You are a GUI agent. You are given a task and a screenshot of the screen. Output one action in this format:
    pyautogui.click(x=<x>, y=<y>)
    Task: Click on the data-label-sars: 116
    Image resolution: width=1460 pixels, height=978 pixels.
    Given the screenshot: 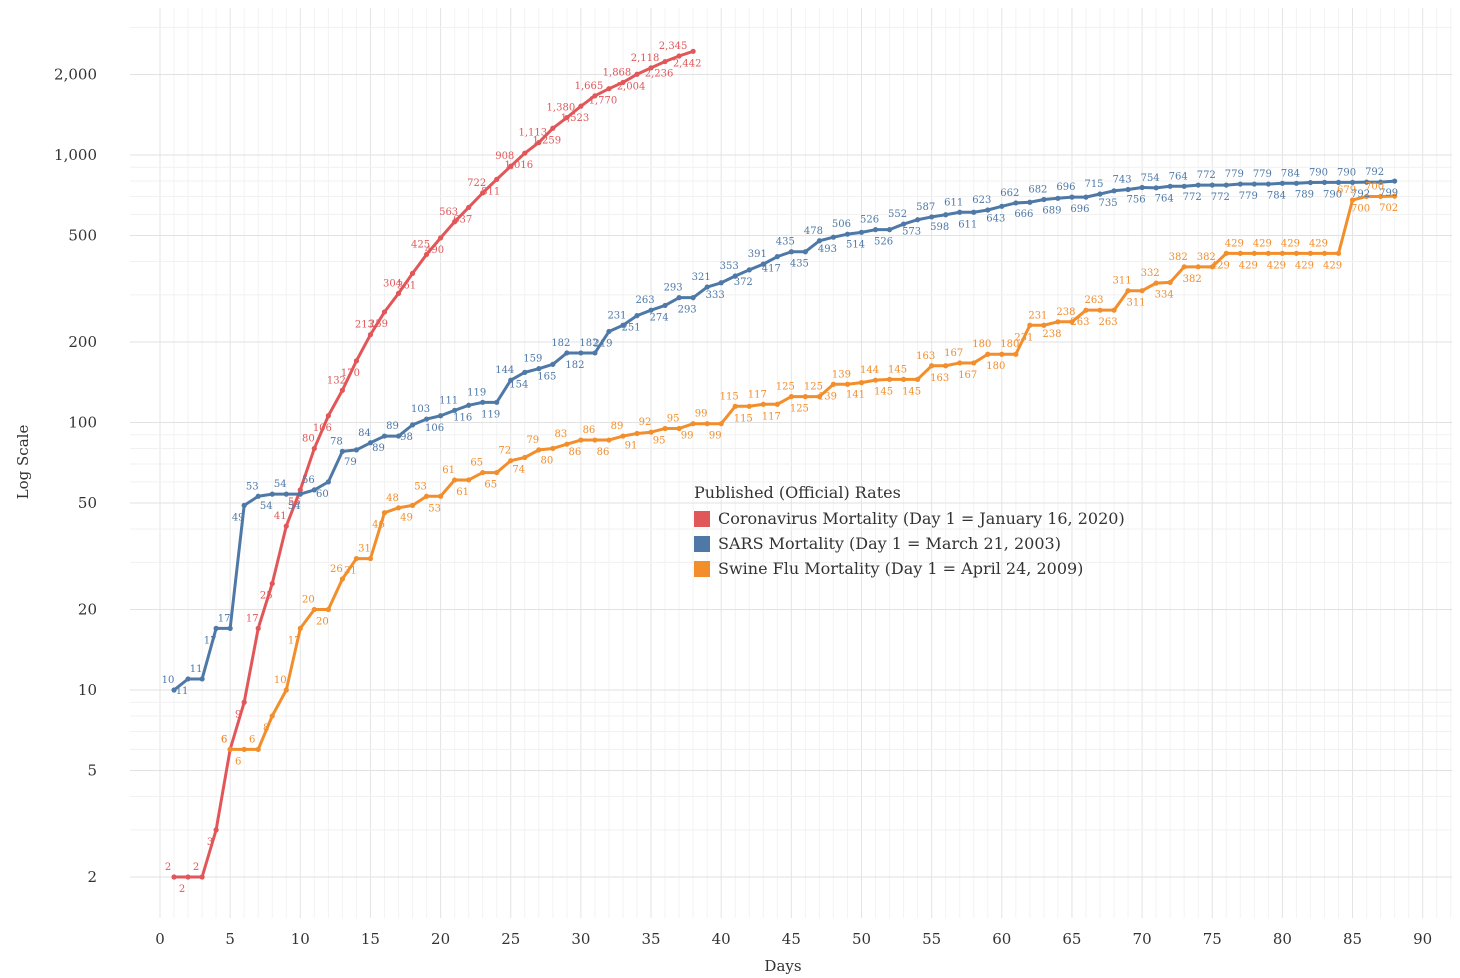 What is the action you would take?
    pyautogui.click(x=462, y=417)
    